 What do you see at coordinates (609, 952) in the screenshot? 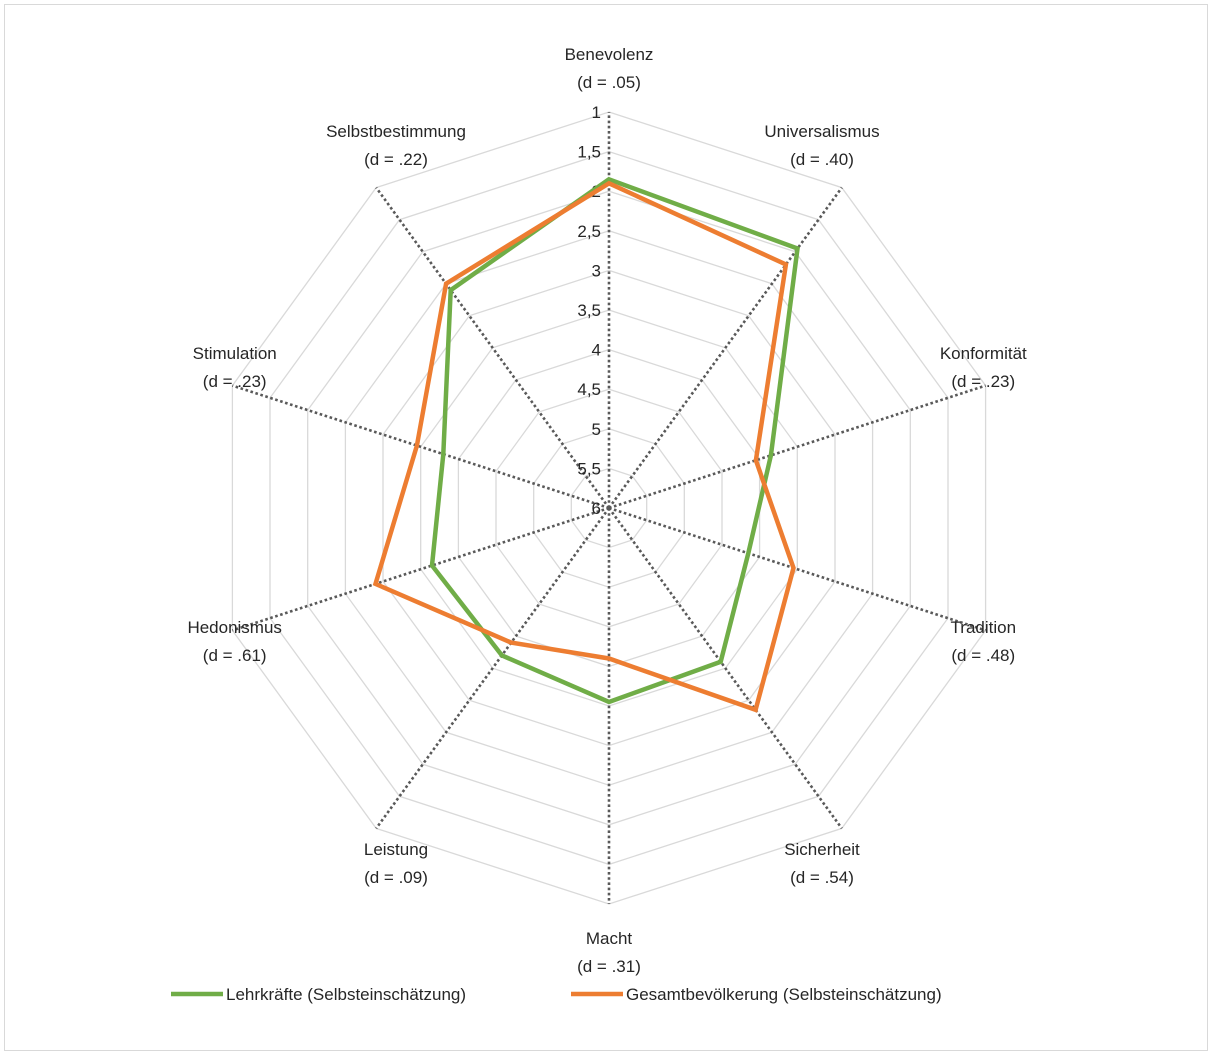
I see `category-label-macht: Macht (d = .31)` at bounding box center [609, 952].